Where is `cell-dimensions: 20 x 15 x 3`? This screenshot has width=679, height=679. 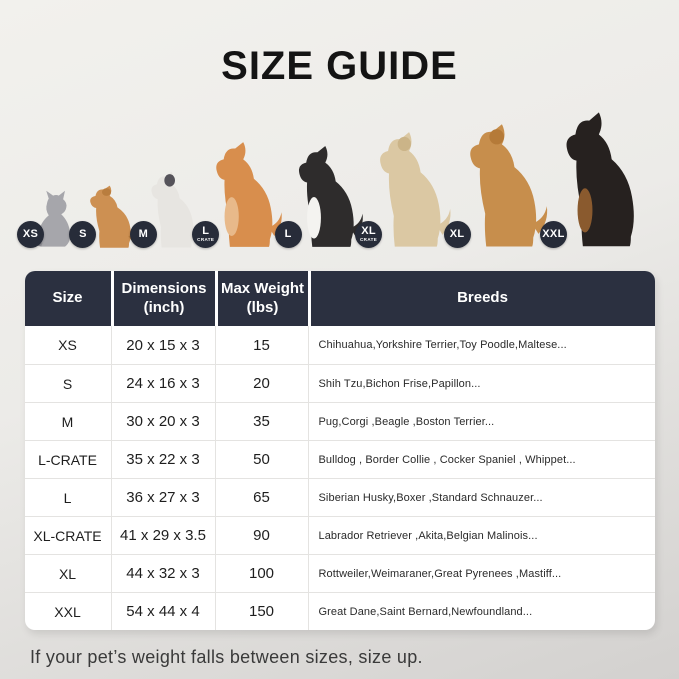
cell-dimensions: 20 x 15 x 3 is located at coordinates (162, 345).